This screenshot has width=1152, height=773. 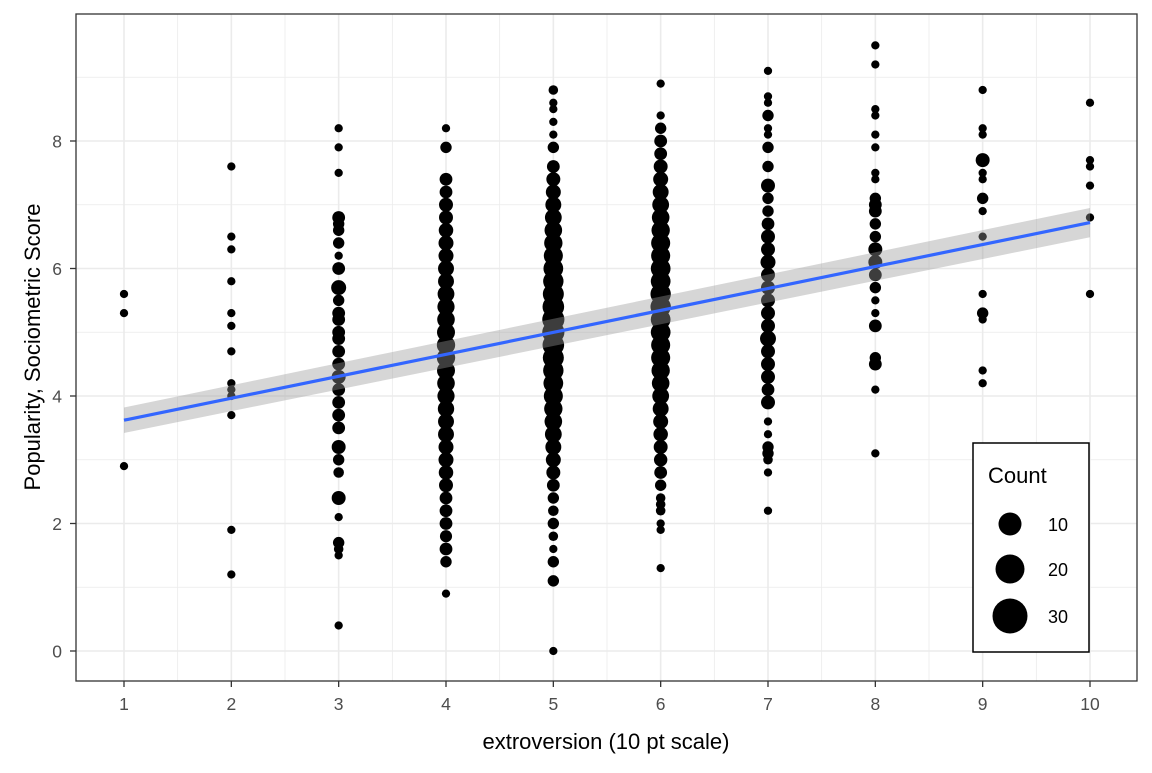 I want to click on legend-box, so click(x=1031, y=547).